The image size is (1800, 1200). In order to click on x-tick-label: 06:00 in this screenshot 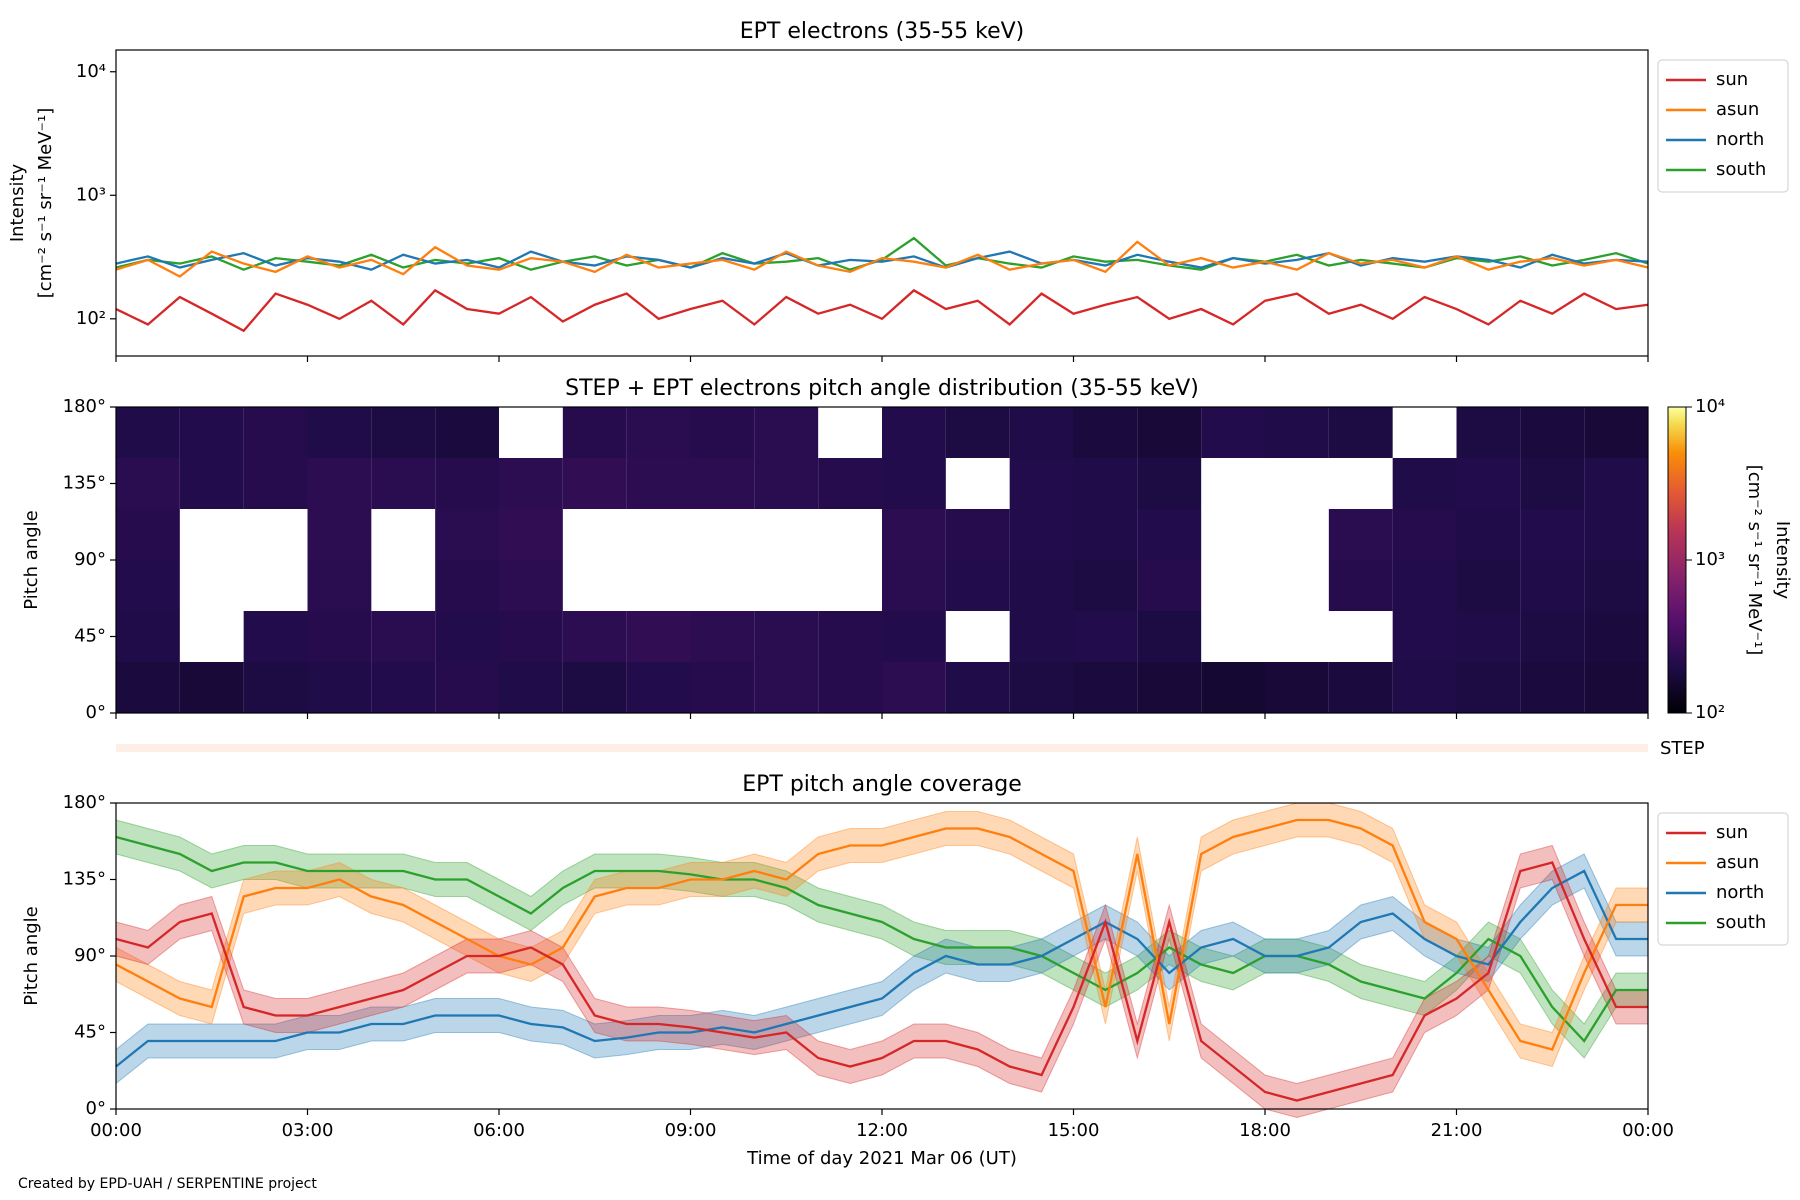, I will do `click(499, 1130)`.